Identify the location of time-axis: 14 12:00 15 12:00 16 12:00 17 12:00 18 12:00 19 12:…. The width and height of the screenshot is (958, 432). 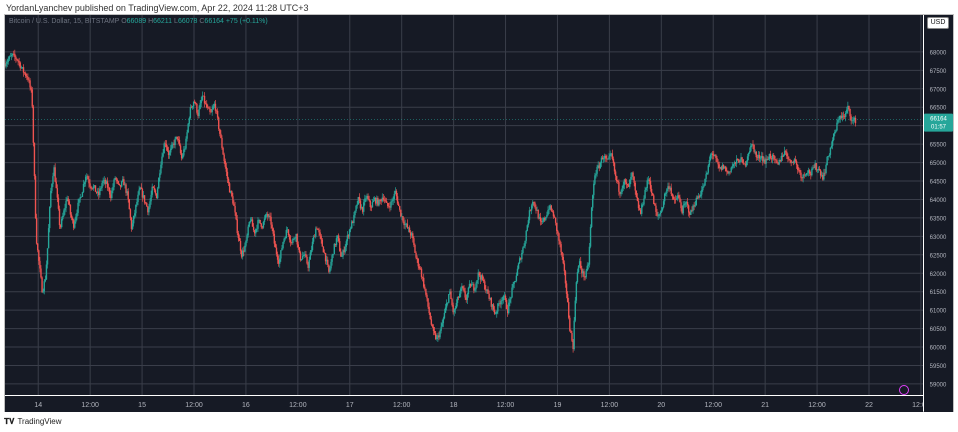
(467, 404).